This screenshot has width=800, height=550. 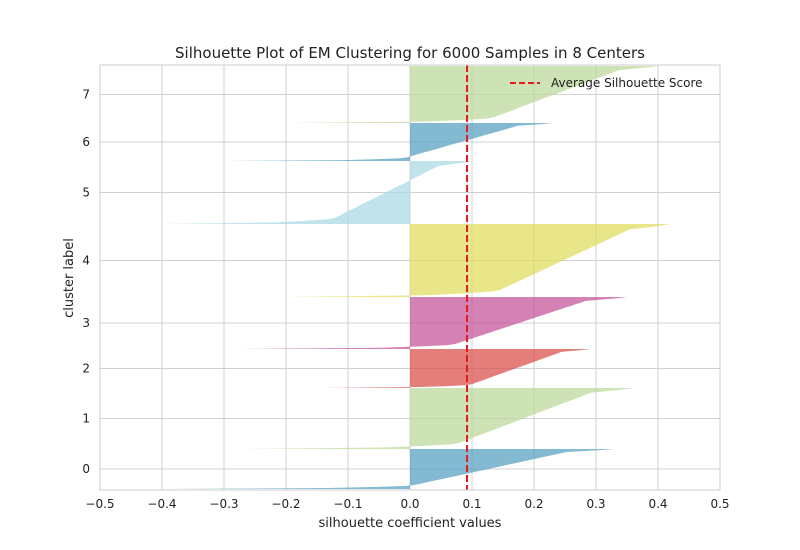 I want to click on y-tick-label: 0, so click(x=86, y=469).